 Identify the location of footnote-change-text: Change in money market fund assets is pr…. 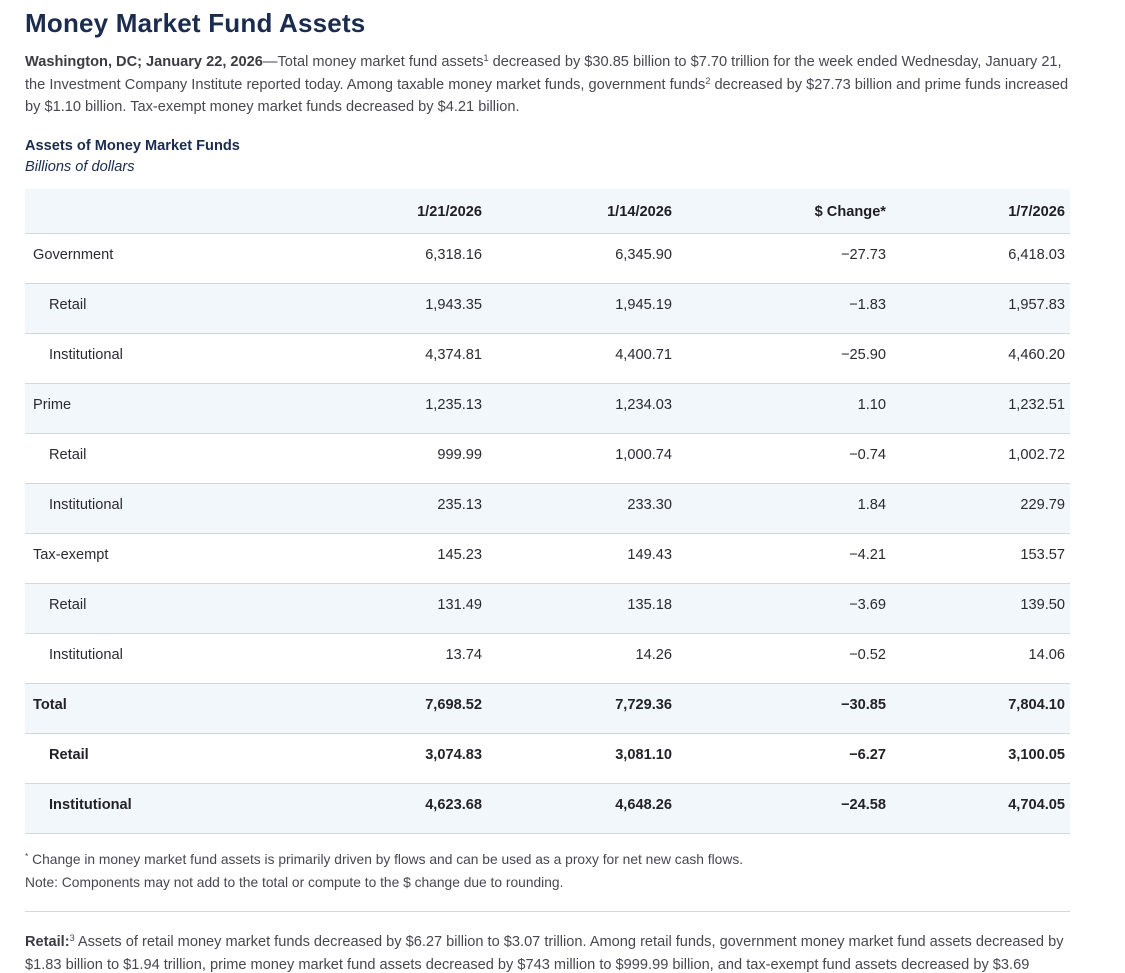
(386, 860).